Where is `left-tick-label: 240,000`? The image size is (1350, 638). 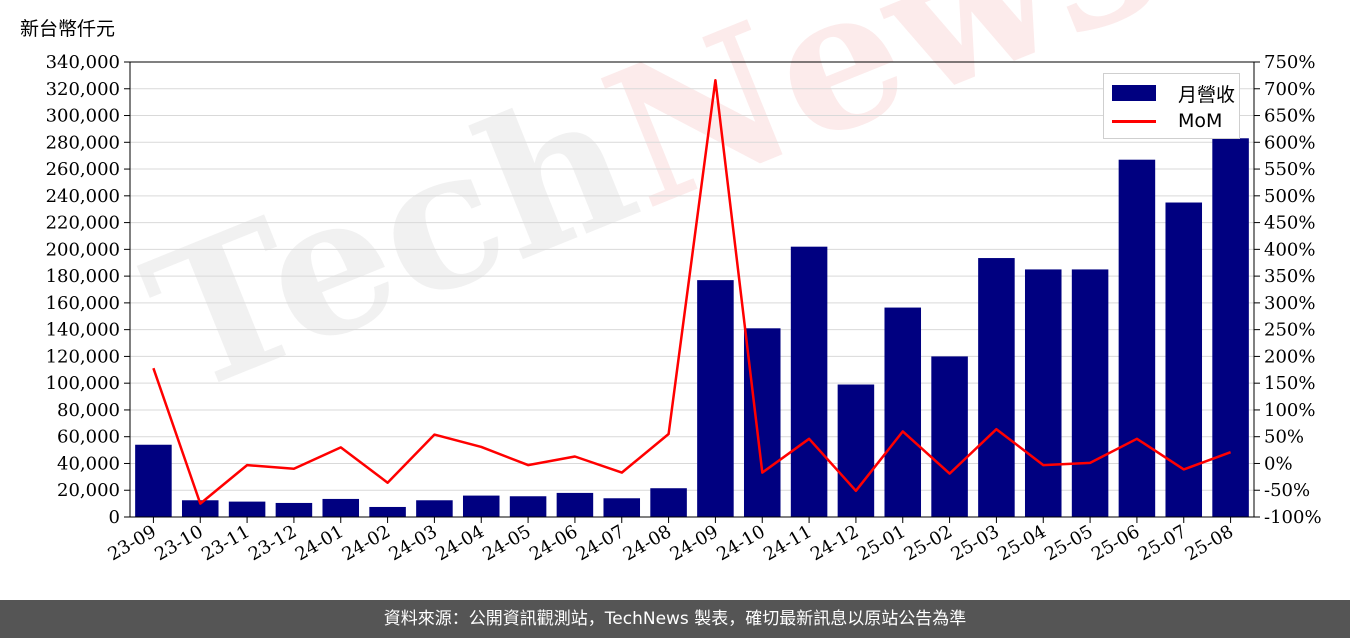 left-tick-label: 240,000 is located at coordinates (83, 196).